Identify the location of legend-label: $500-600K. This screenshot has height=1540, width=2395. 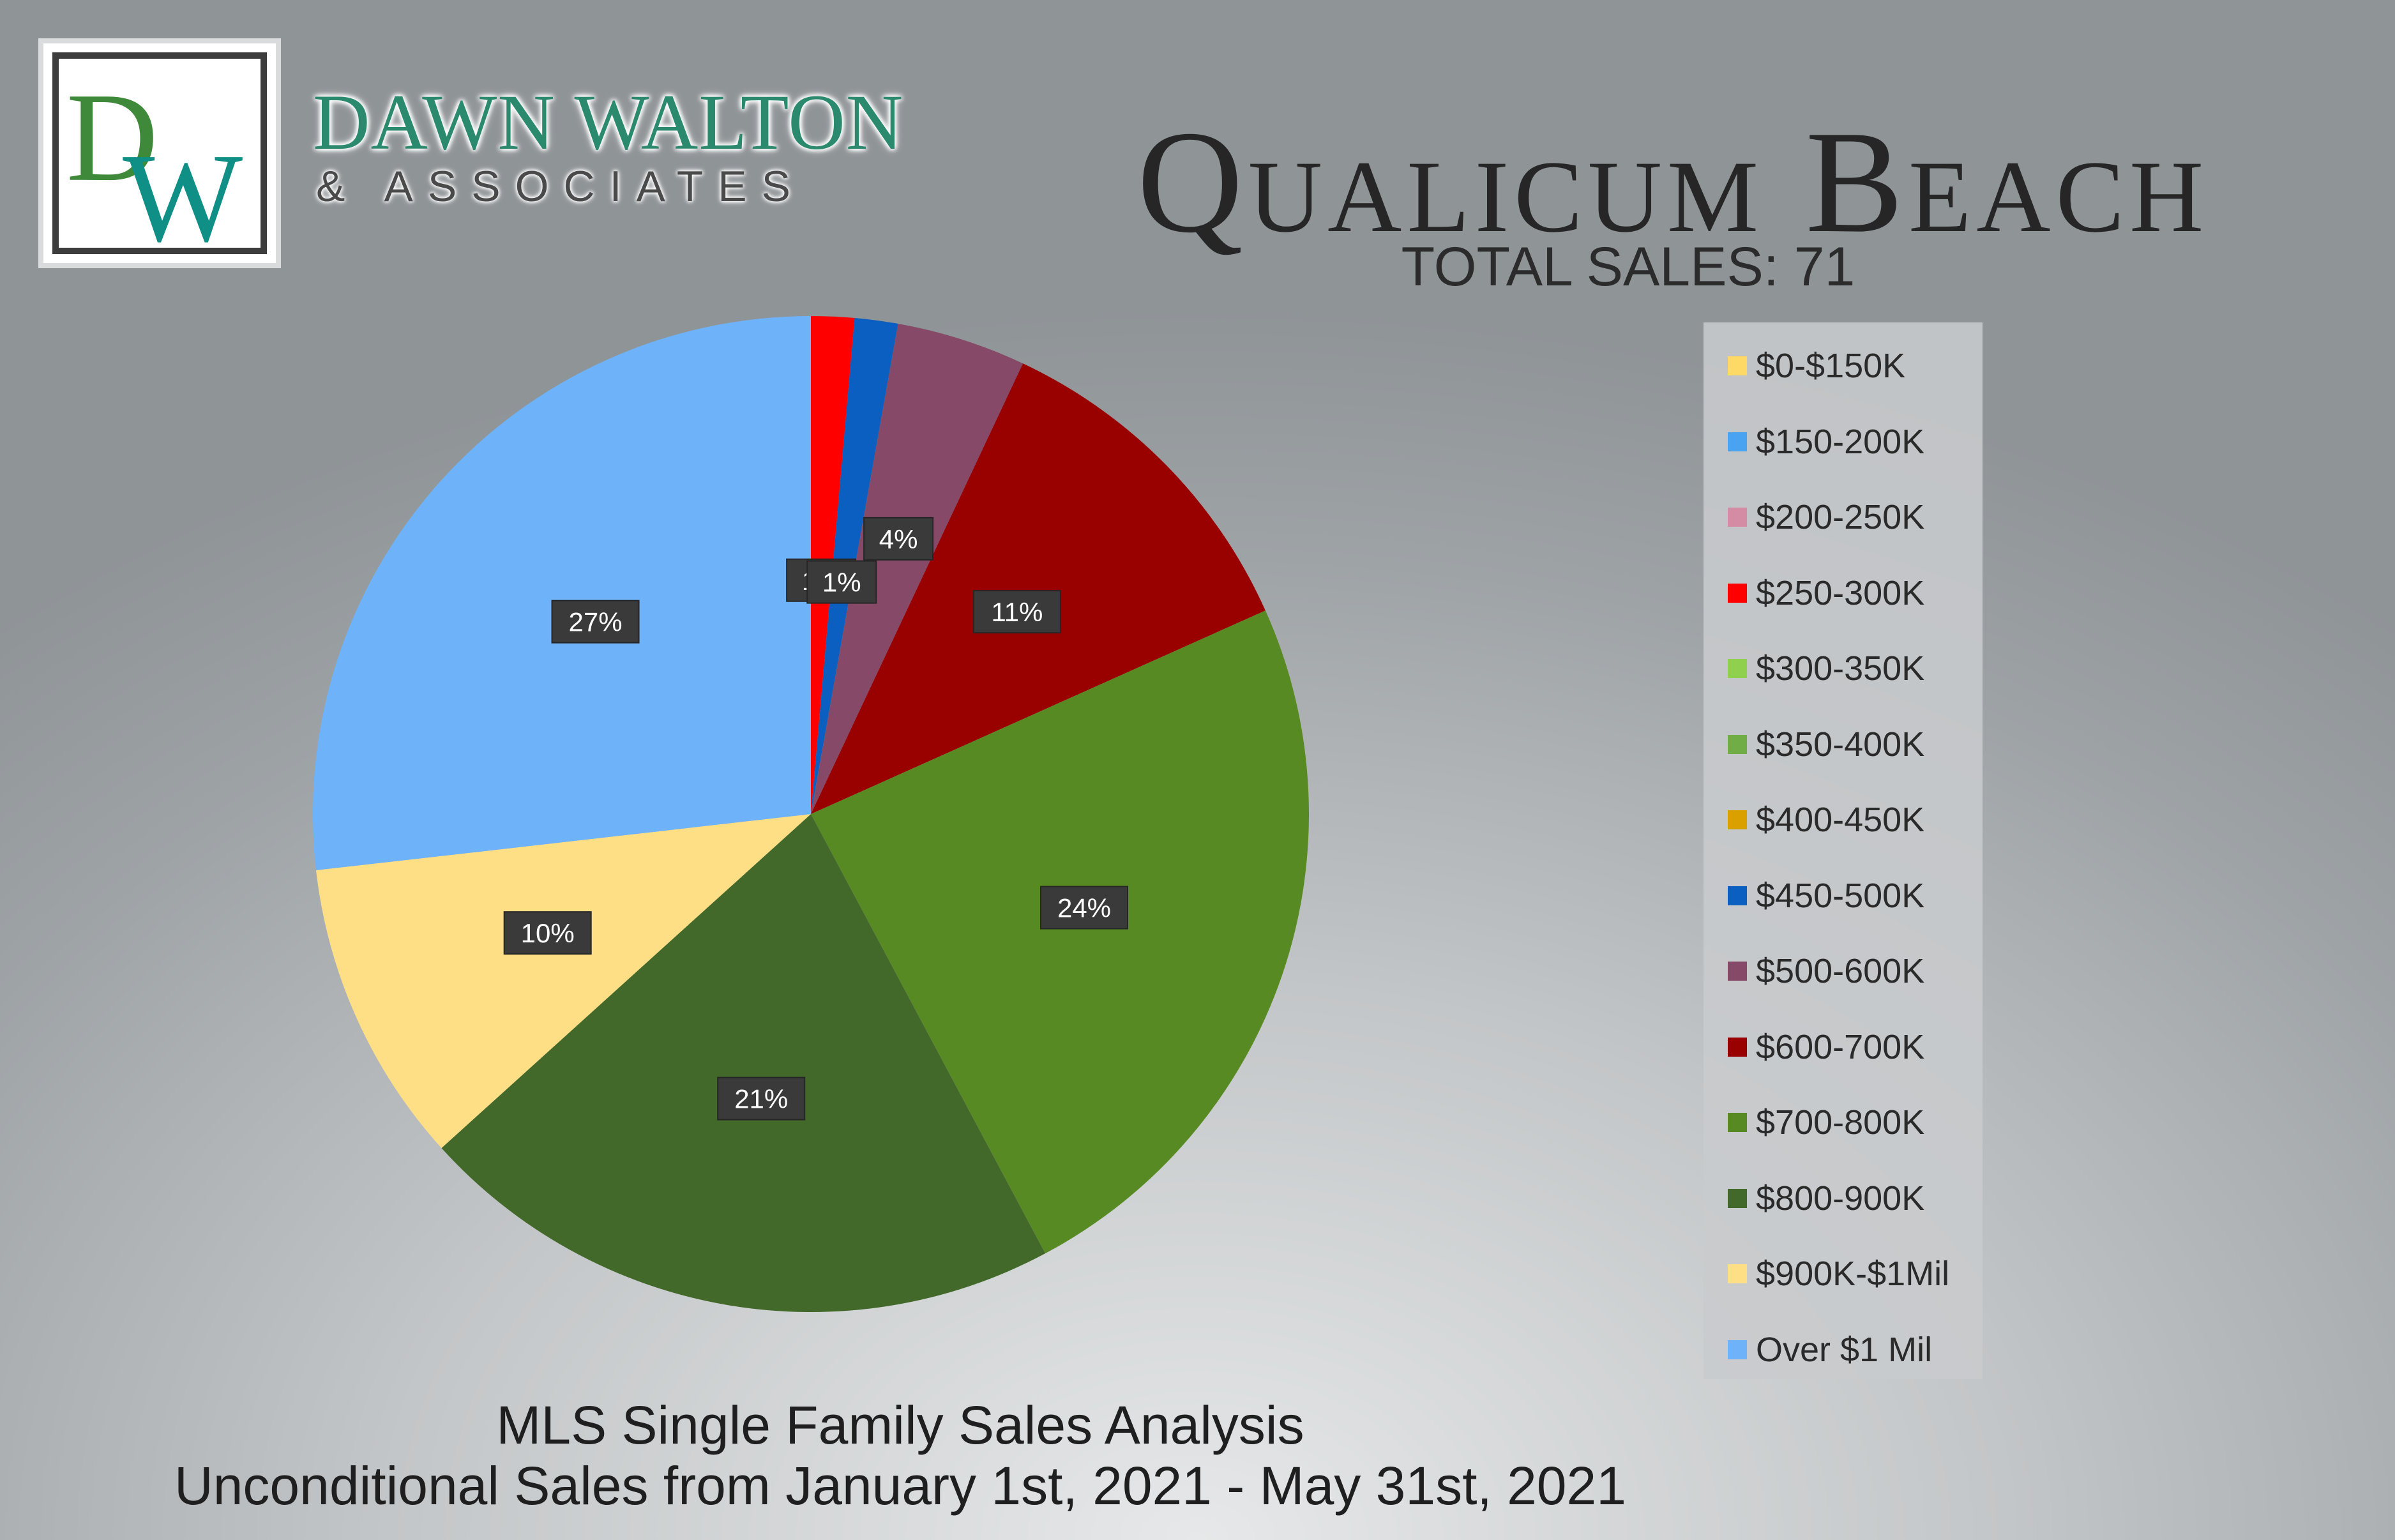
(1840, 971).